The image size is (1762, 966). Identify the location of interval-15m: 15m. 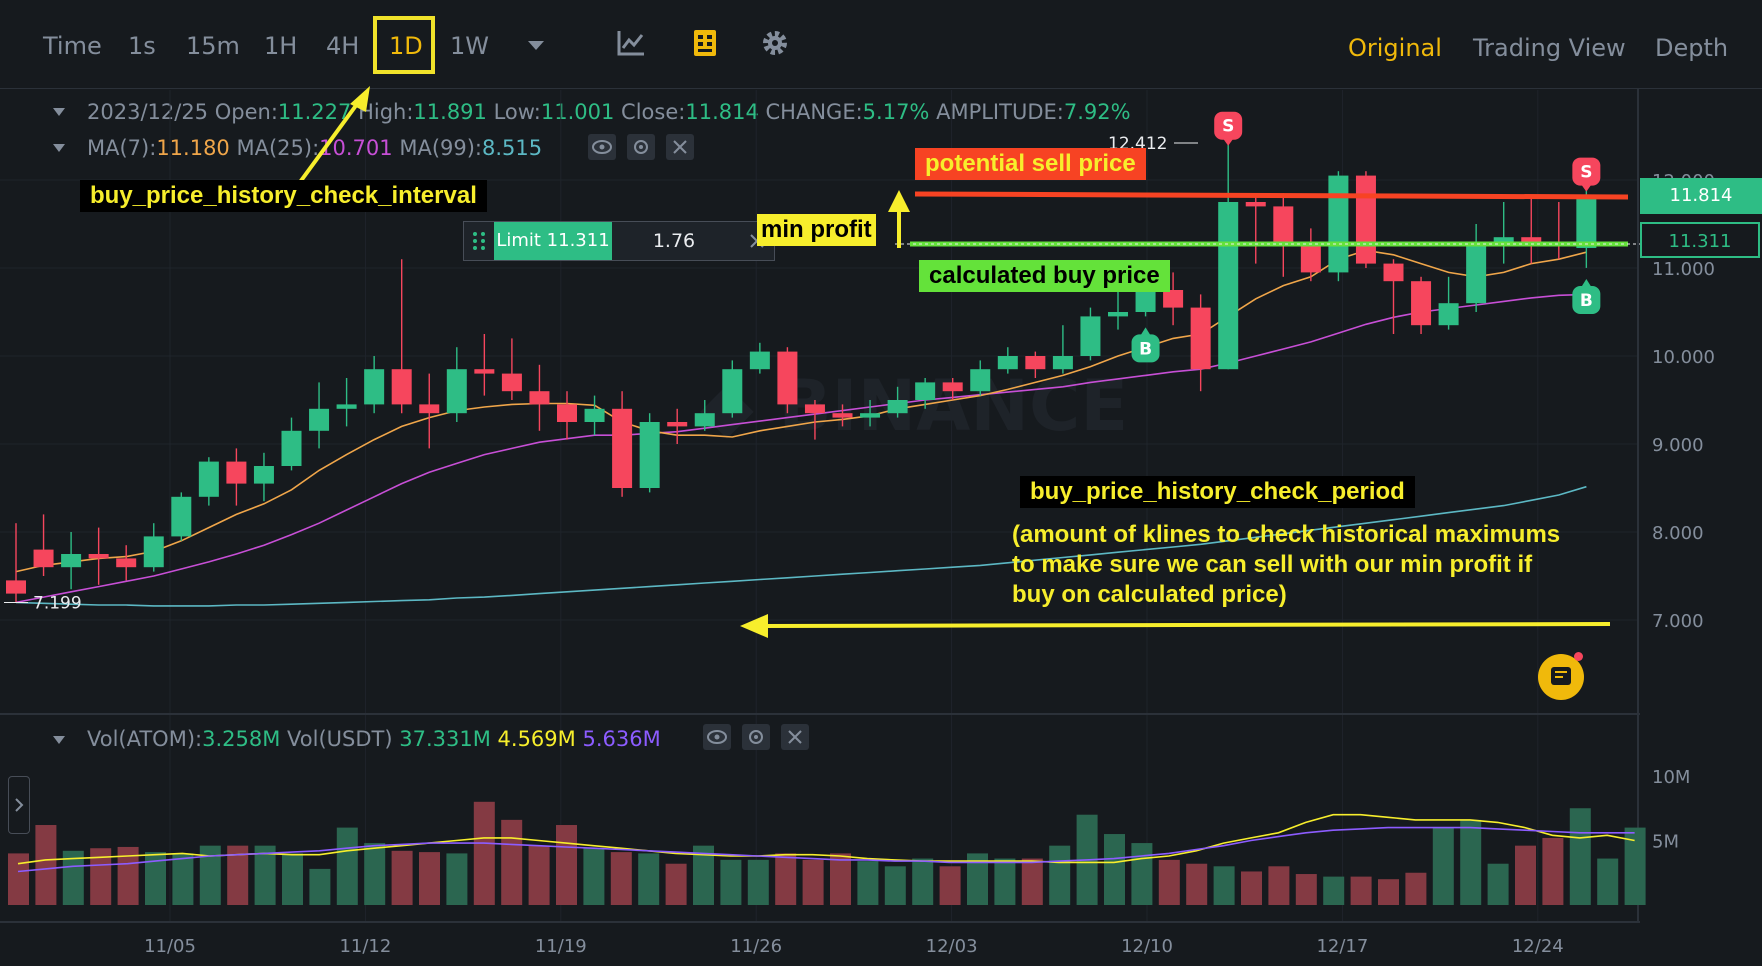
(213, 46).